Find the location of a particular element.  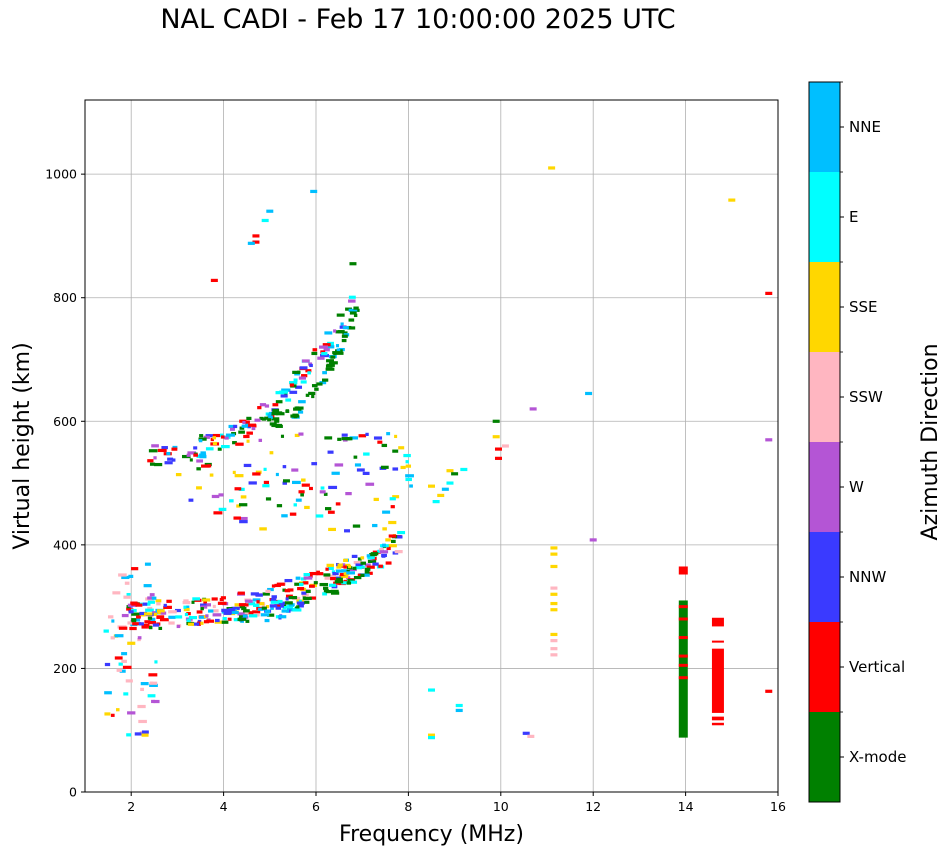

y-axis-label: Virtual height (km) is located at coordinates (22, 445).